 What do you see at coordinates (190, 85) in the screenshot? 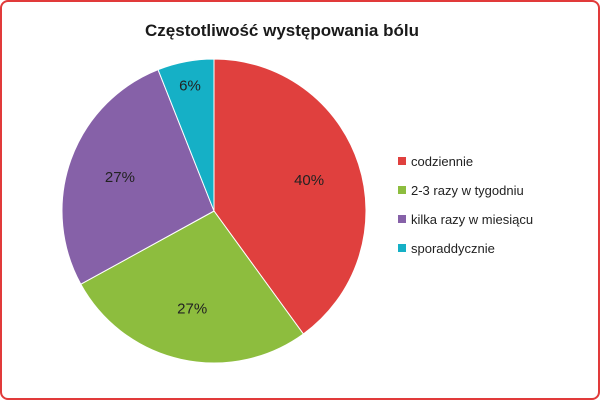
I see `slice-value-label: 6%` at bounding box center [190, 85].